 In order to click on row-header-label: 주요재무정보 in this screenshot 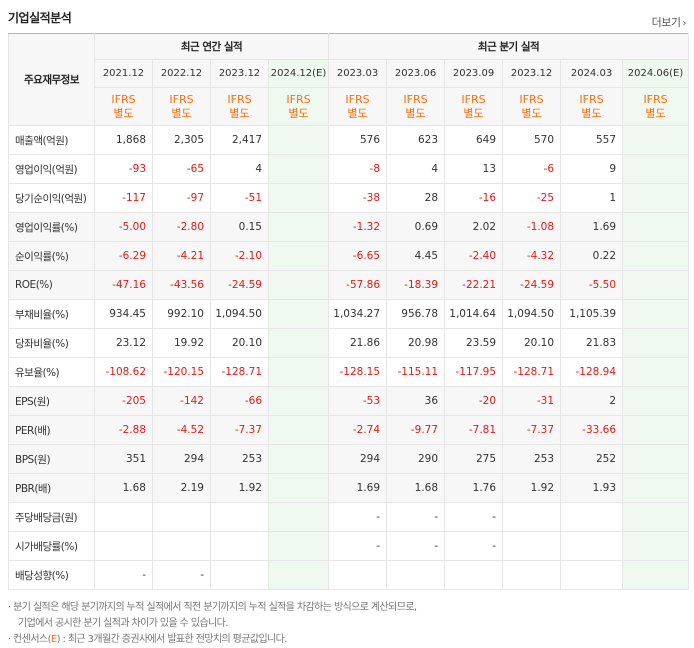, I will do `click(51, 79)`.